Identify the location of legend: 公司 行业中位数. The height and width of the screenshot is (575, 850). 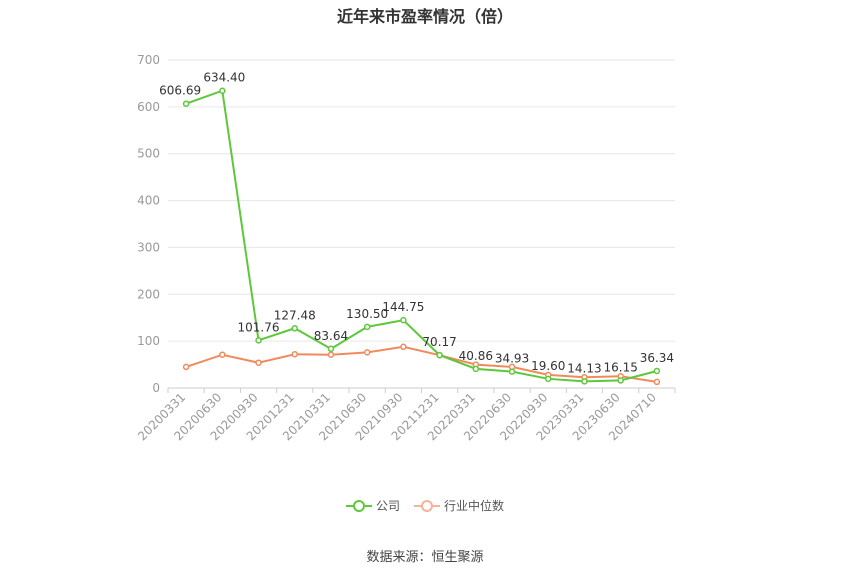
(425, 505).